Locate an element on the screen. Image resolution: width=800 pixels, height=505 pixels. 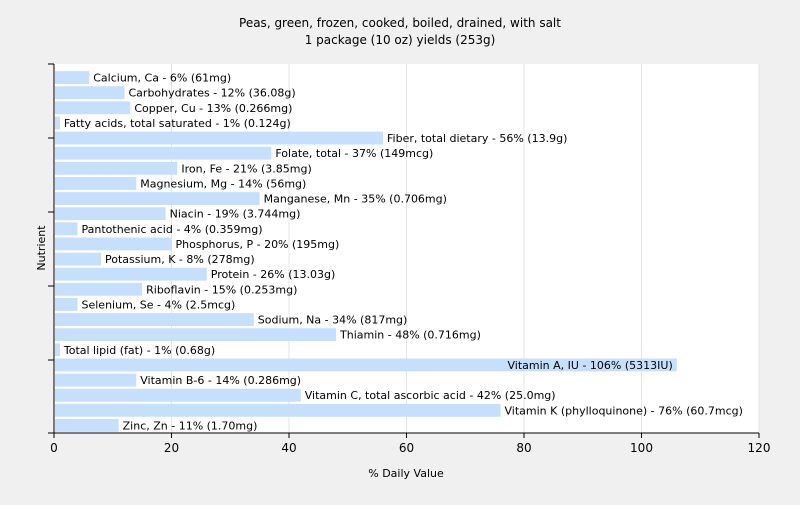
x-tick-label: 40 is located at coordinates (288, 448).